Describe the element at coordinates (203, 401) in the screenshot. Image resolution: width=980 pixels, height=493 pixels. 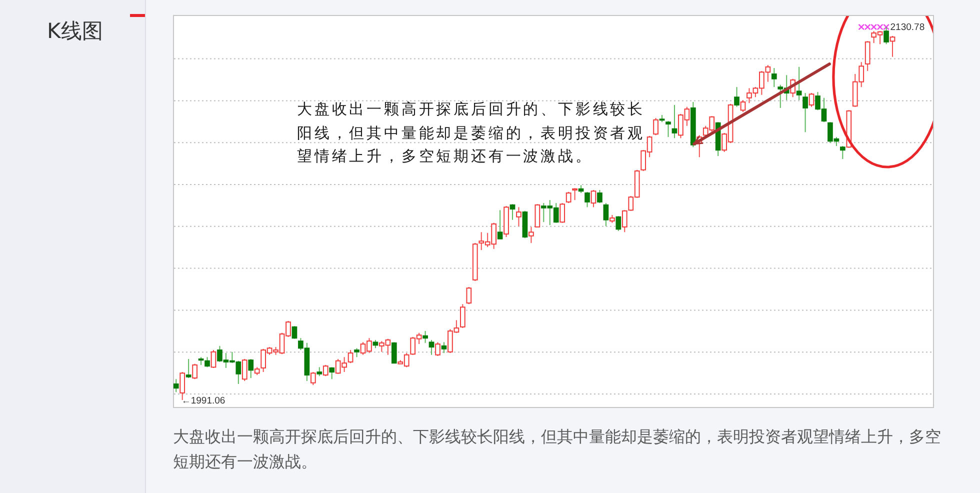
I see `annotation: ←1991.06` at that location.